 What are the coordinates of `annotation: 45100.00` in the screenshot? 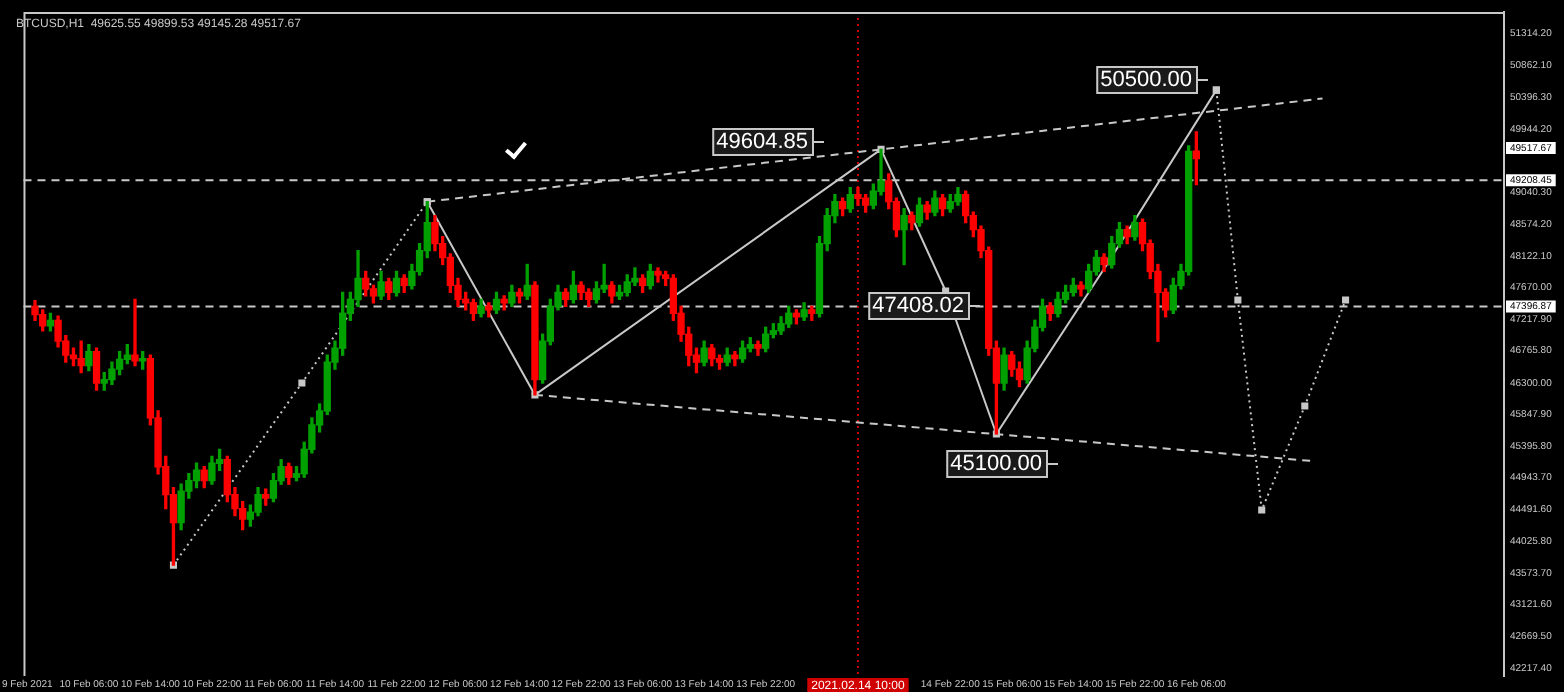 It's located at (996, 464).